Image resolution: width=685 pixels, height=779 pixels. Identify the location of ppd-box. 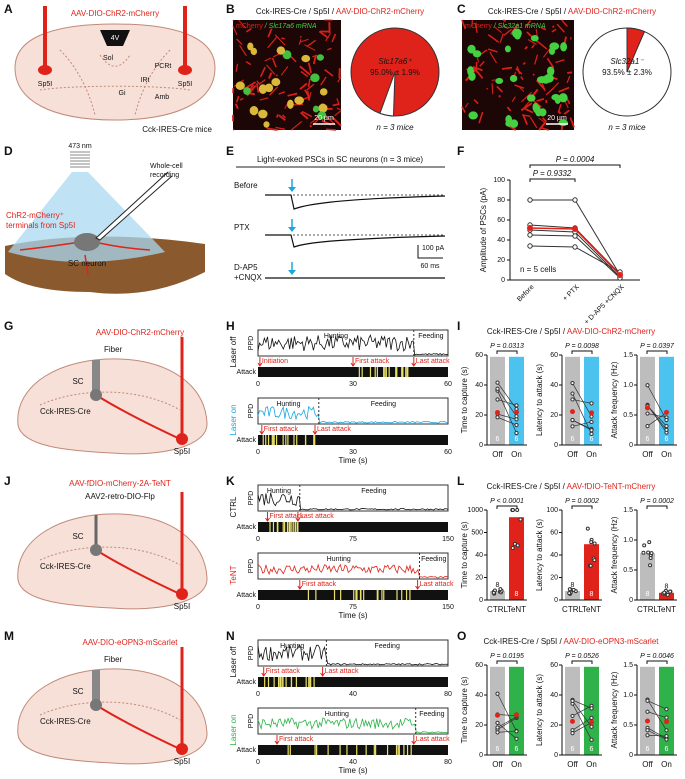
(353, 653).